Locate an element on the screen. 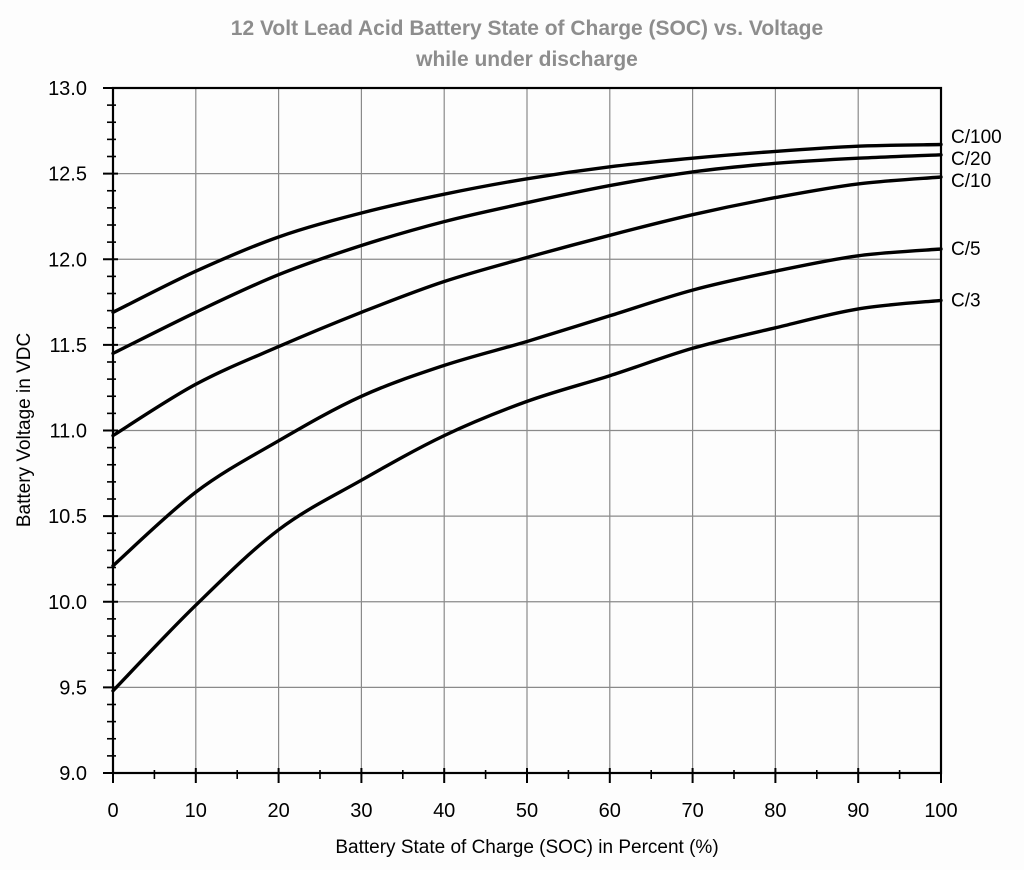 The height and width of the screenshot is (870, 1024). y-tick-label: 13.0 is located at coordinates (67, 89).